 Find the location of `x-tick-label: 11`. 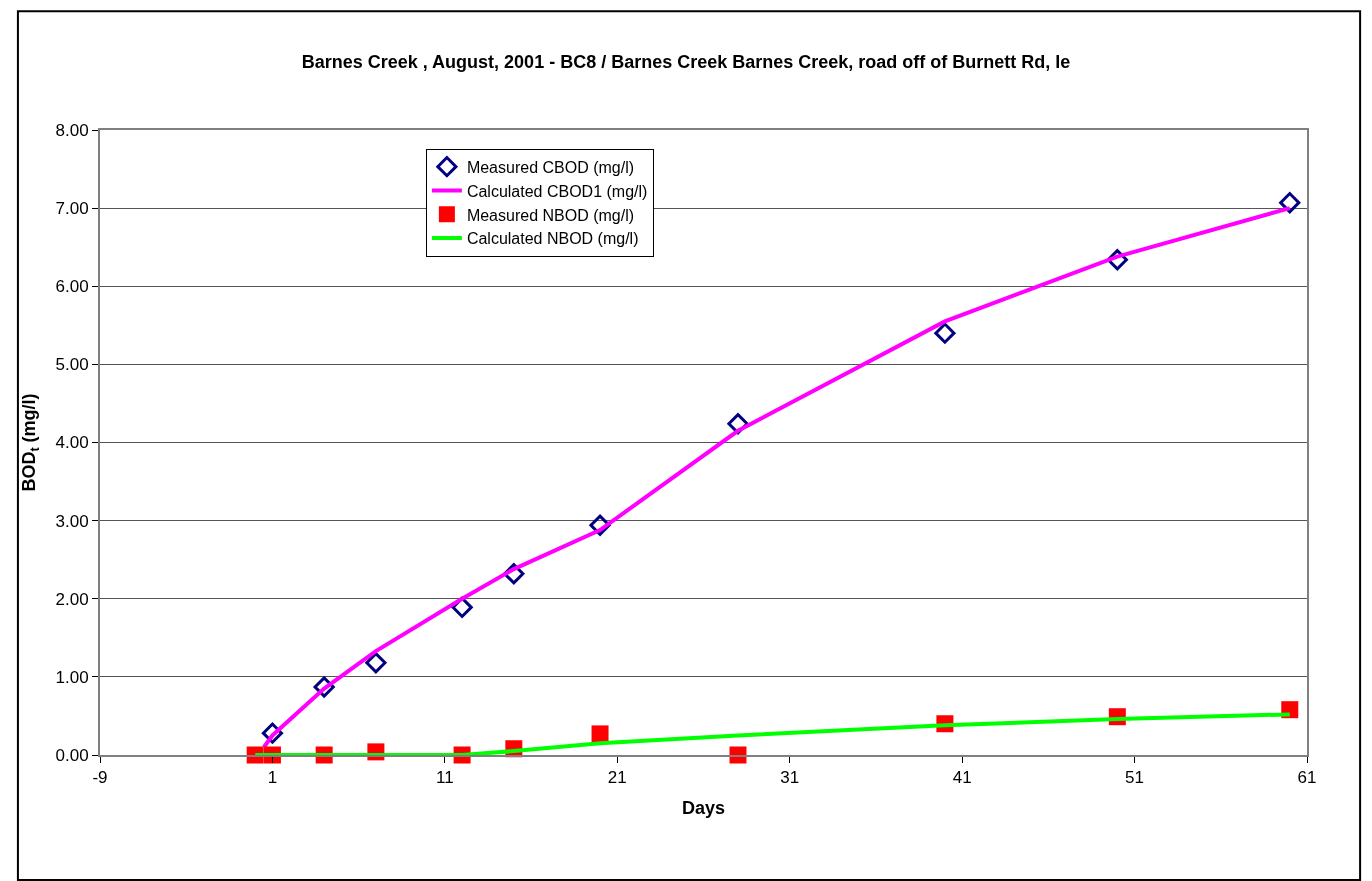

x-tick-label: 11 is located at coordinates (445, 778).